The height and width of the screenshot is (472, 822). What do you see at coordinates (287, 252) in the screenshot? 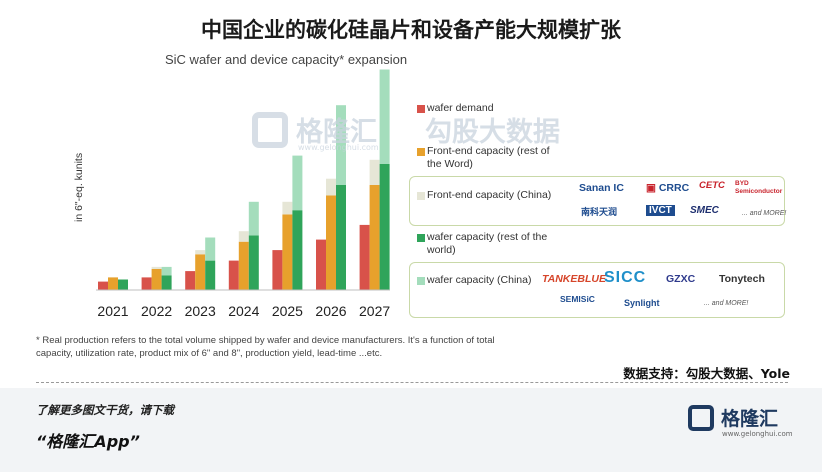
I see `bar-front-end-capacity-rest-of-the-word--2025` at bounding box center [287, 252].